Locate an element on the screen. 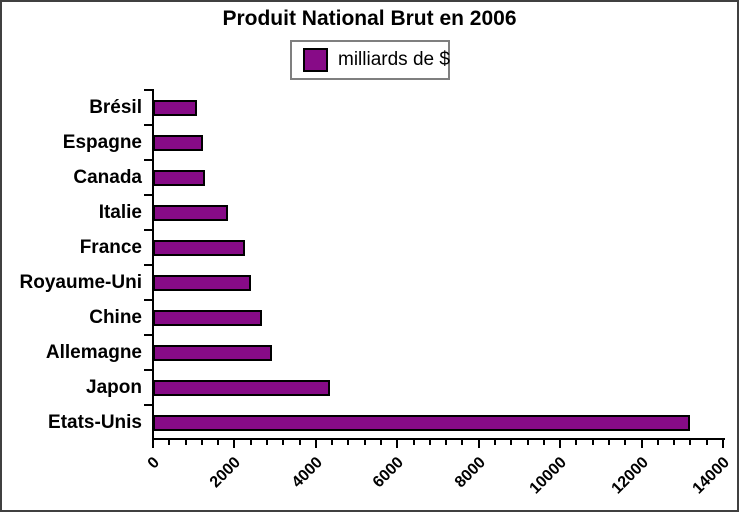  category-label: Royaume-Uni is located at coordinates (80, 282).